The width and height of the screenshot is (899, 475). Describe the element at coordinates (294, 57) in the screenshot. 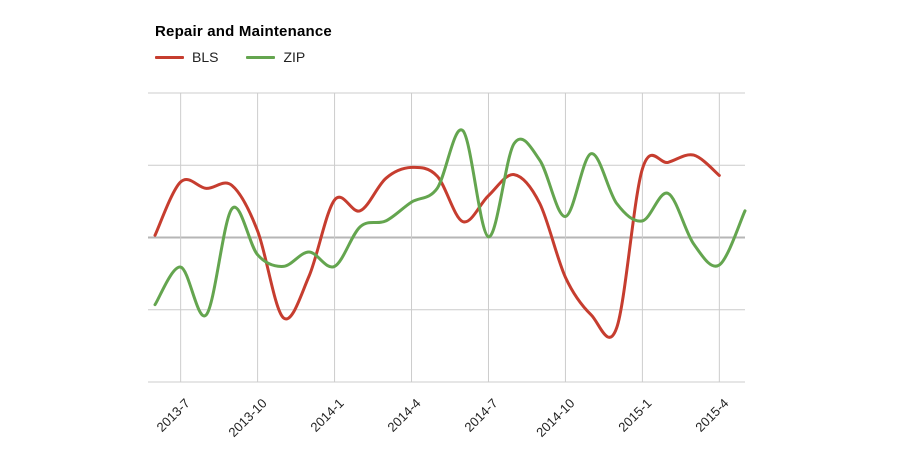

I see `legend-label-zip: ZIP` at that location.